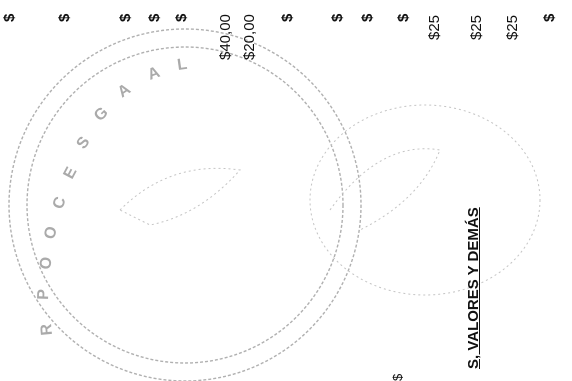 Image resolution: width=572 pixels, height=381 pixels. I want to click on section-heading: S, VALORES Y DEMÁS, so click(473, 288).